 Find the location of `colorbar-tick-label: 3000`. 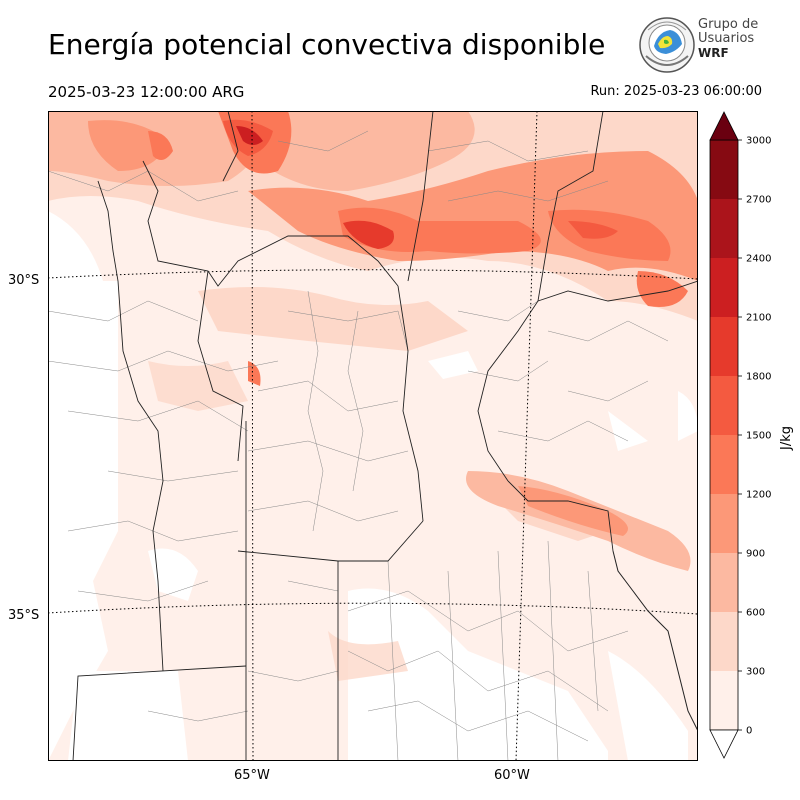

colorbar-tick-label: 3000 is located at coordinates (758, 141).